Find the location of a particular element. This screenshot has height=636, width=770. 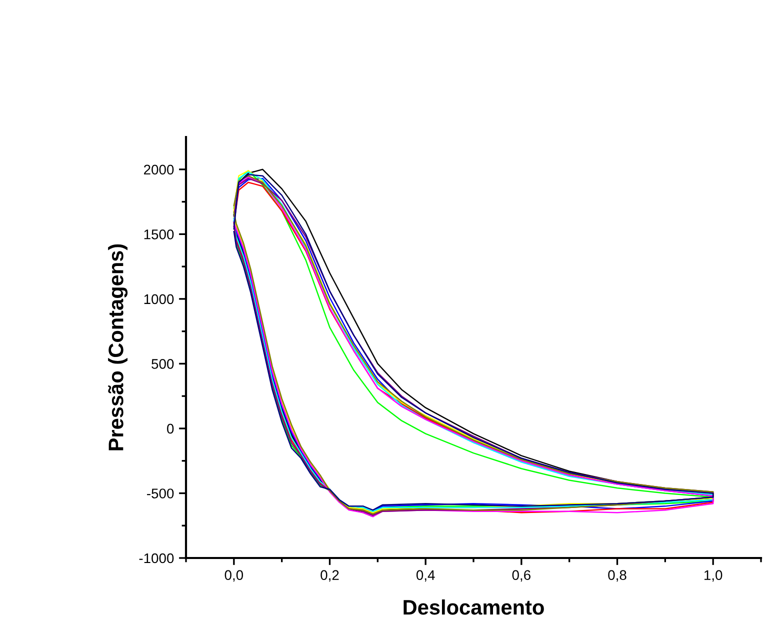

y-tick-label: 1000 is located at coordinates (159, 299).